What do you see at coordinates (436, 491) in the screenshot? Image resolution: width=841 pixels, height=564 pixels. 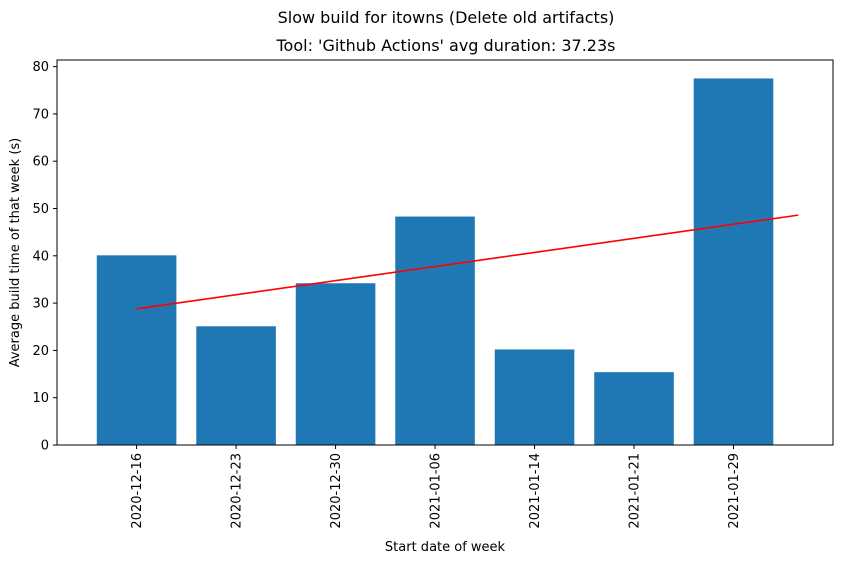 I see `x-tick-label: 2021-01-06` at bounding box center [436, 491].